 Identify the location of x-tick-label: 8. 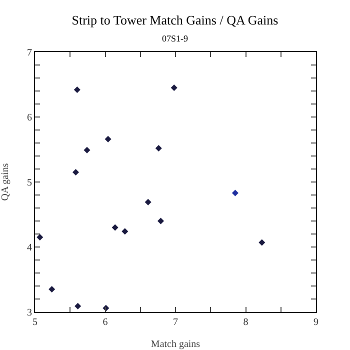
(245, 322).